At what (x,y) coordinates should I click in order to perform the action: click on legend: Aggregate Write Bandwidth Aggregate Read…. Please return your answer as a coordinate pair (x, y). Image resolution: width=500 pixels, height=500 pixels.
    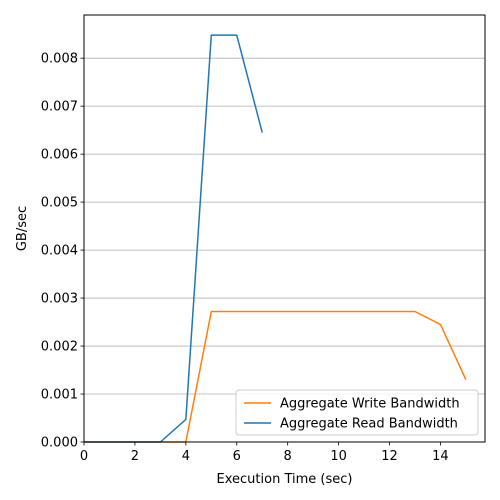
    Looking at the image, I should click on (357, 412).